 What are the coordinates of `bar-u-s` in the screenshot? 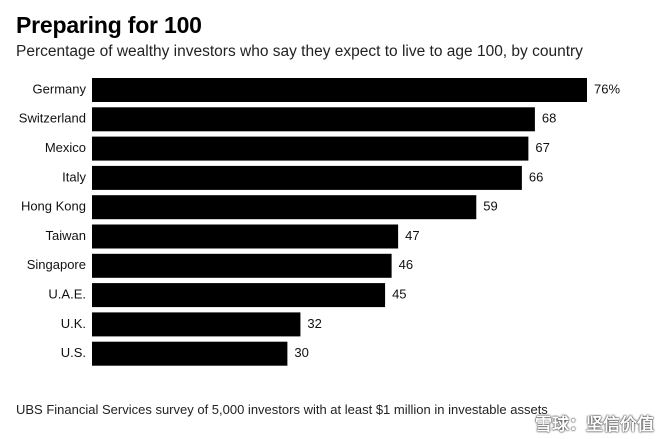 It's located at (190, 353).